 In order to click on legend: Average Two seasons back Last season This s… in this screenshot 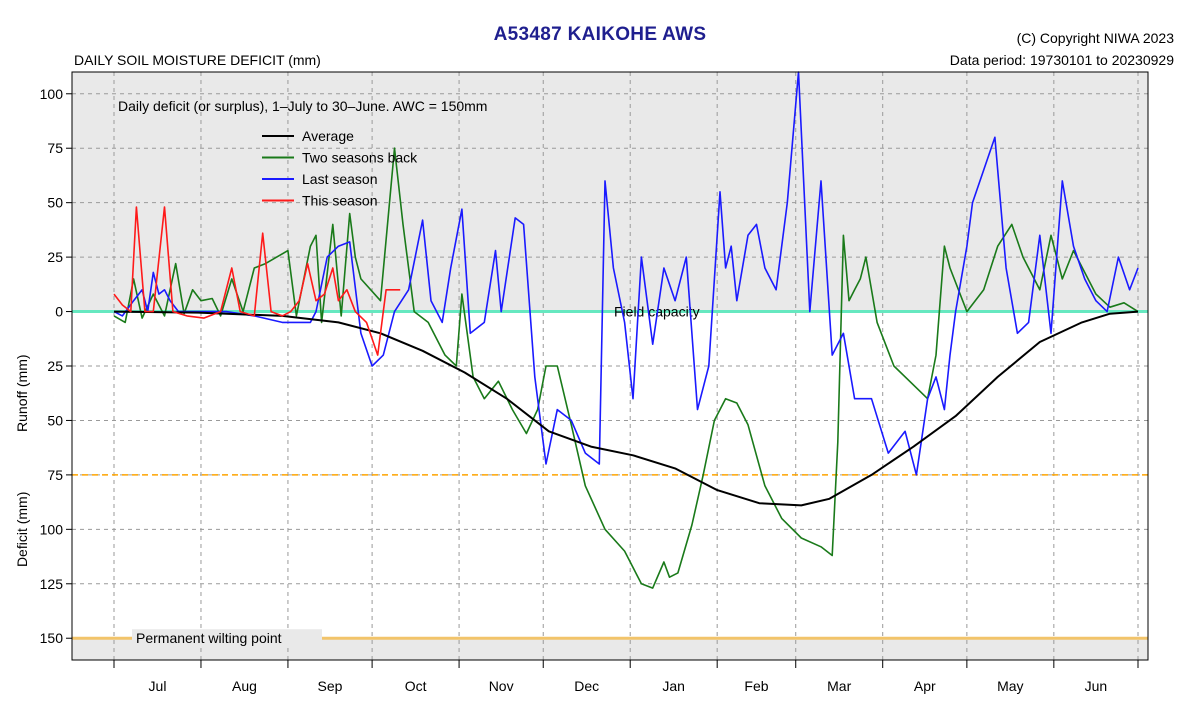, I will do `click(340, 168)`.